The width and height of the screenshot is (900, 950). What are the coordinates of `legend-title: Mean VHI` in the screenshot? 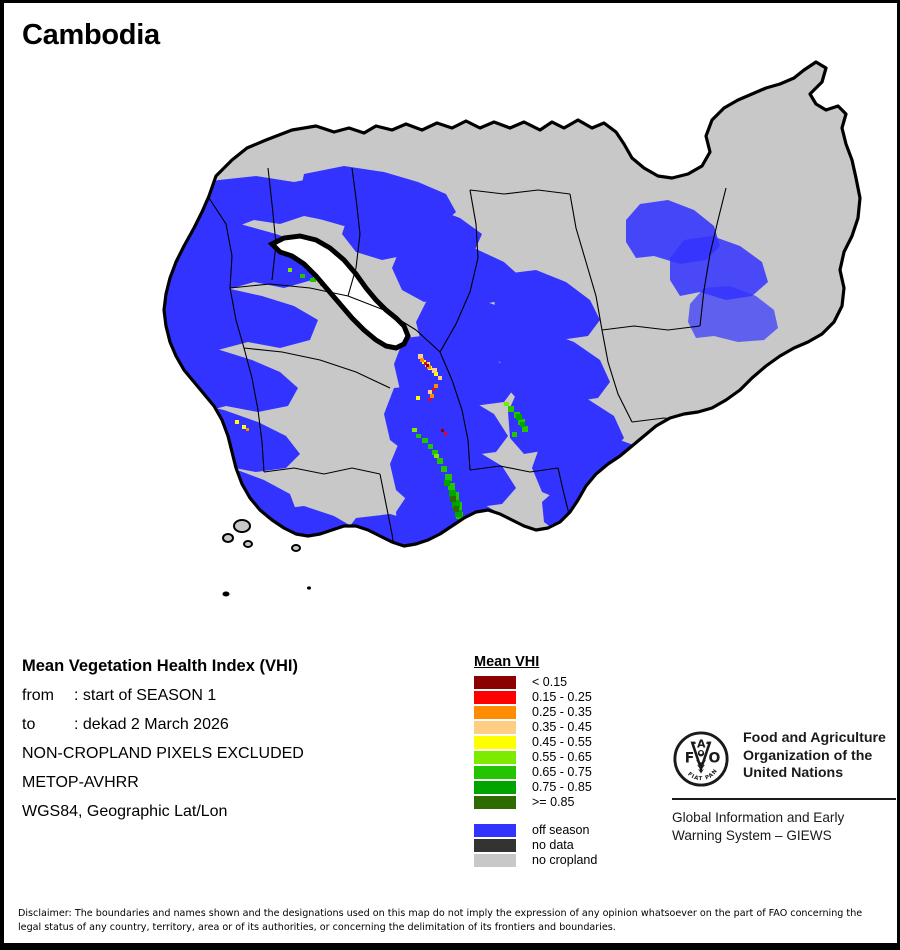 It's located at (507, 662).